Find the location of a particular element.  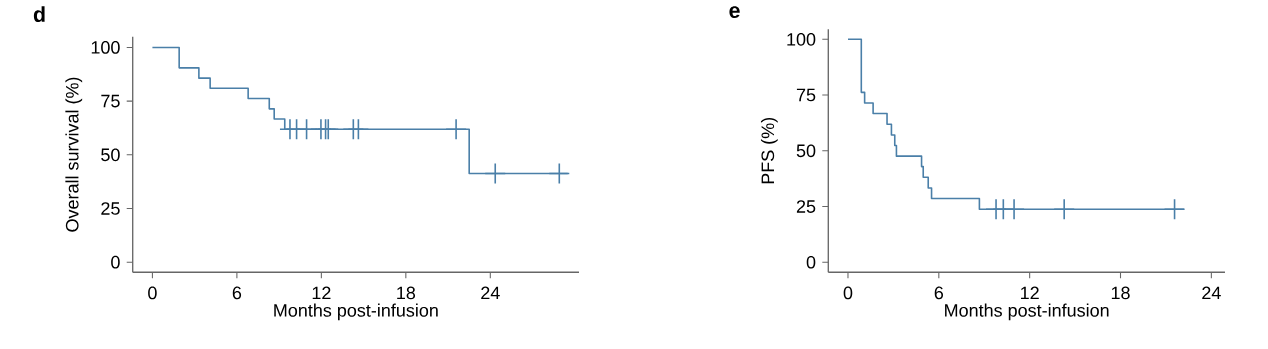

y-axis-title: PFS (%) is located at coordinates (769, 150).